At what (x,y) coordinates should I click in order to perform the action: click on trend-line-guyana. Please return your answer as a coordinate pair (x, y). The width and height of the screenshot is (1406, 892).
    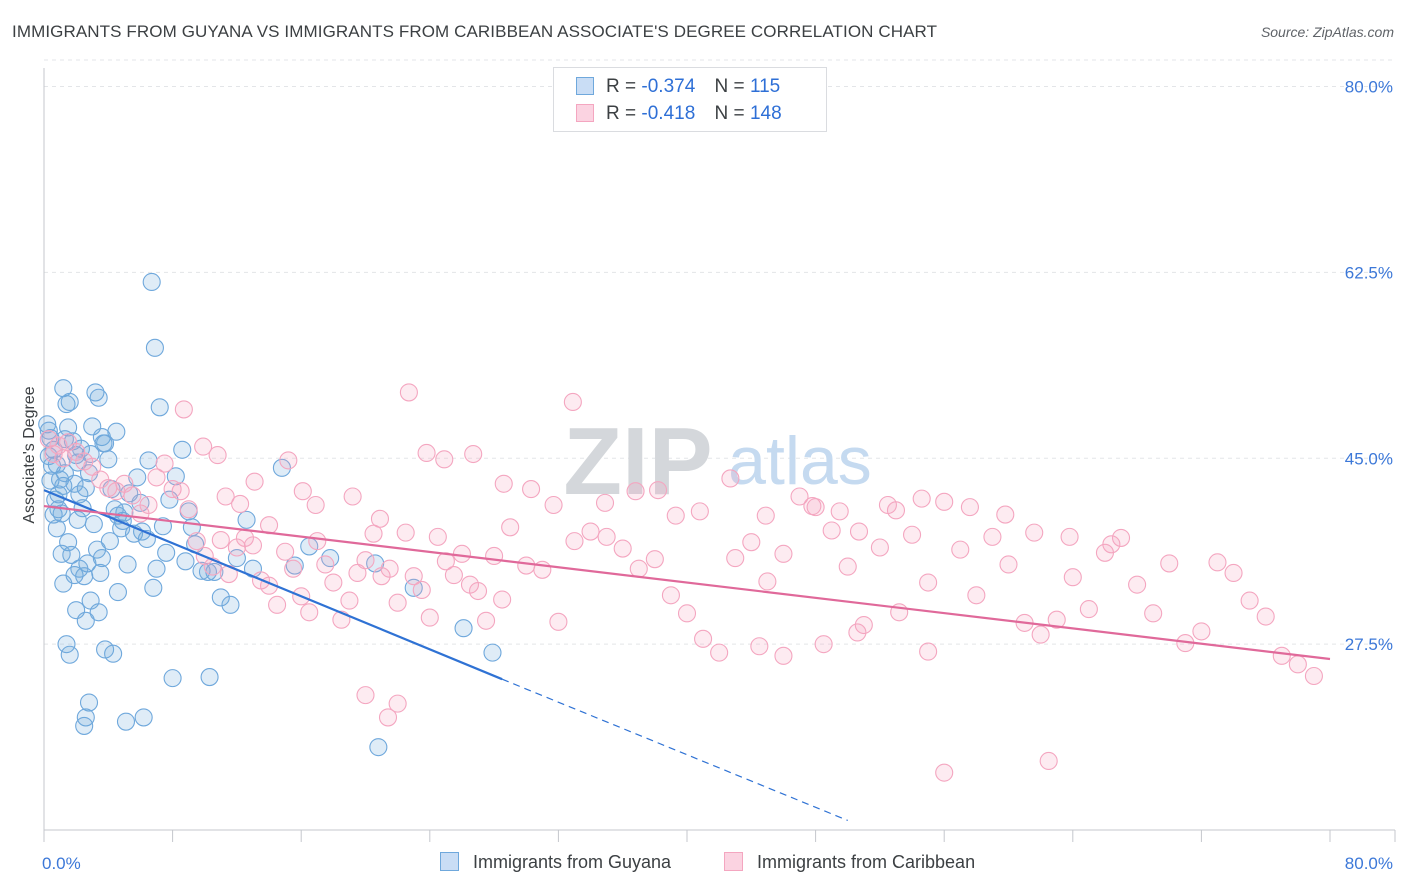
    Looking at the image, I should click on (273, 585).